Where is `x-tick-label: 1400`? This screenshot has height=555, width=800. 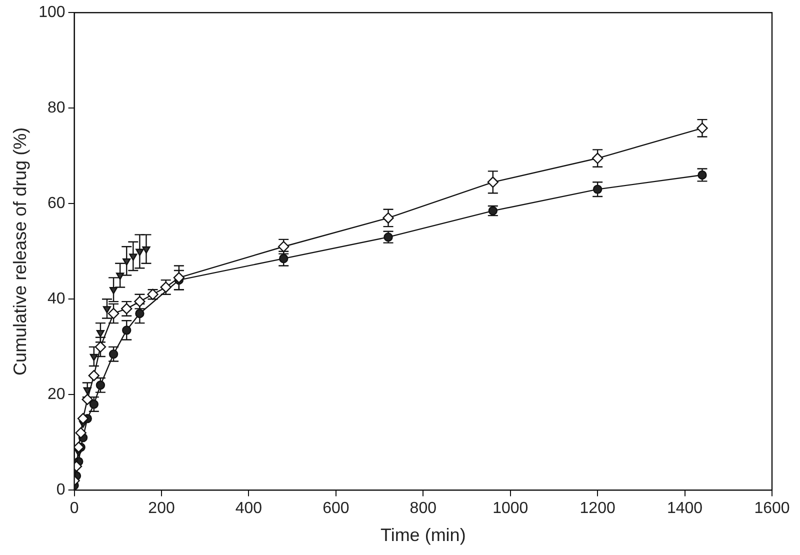 x-tick-label: 1400 is located at coordinates (684, 509).